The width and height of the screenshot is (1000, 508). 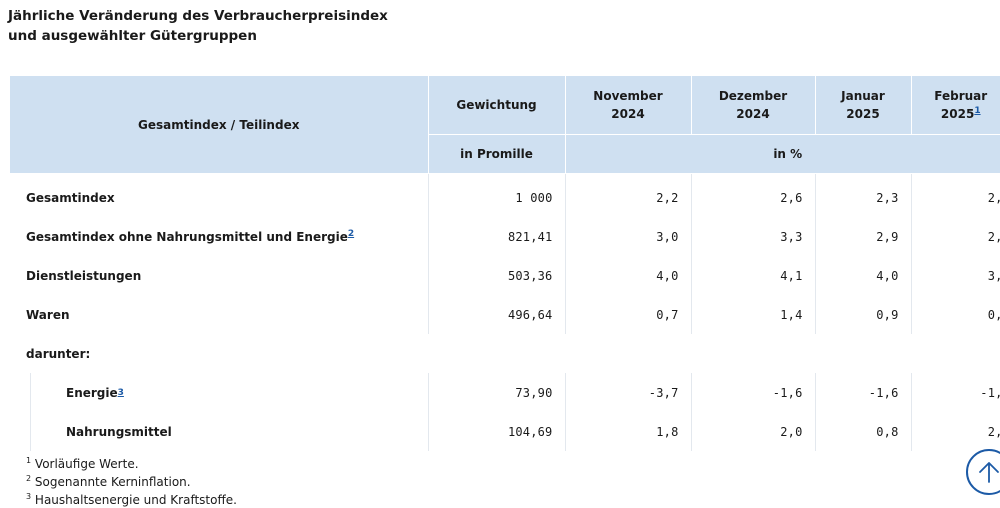 I want to click on row-label: Waren, so click(x=48, y=314).